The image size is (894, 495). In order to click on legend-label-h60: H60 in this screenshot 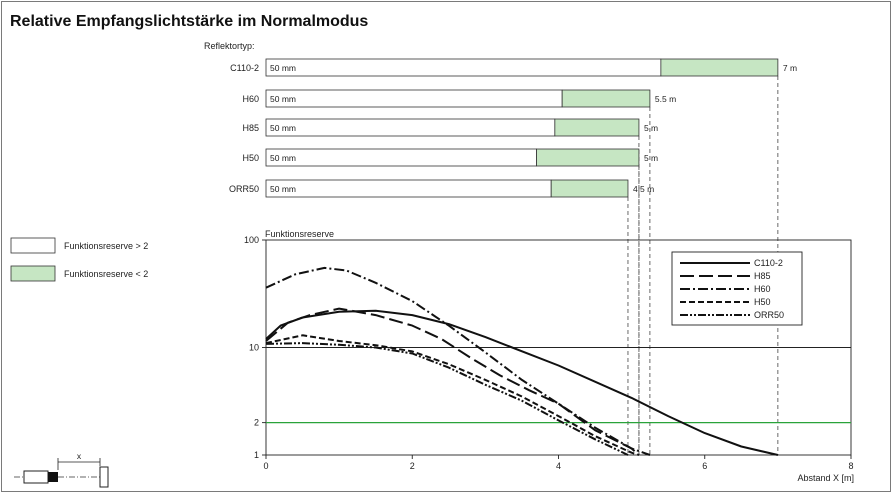, I will do `click(762, 289)`.